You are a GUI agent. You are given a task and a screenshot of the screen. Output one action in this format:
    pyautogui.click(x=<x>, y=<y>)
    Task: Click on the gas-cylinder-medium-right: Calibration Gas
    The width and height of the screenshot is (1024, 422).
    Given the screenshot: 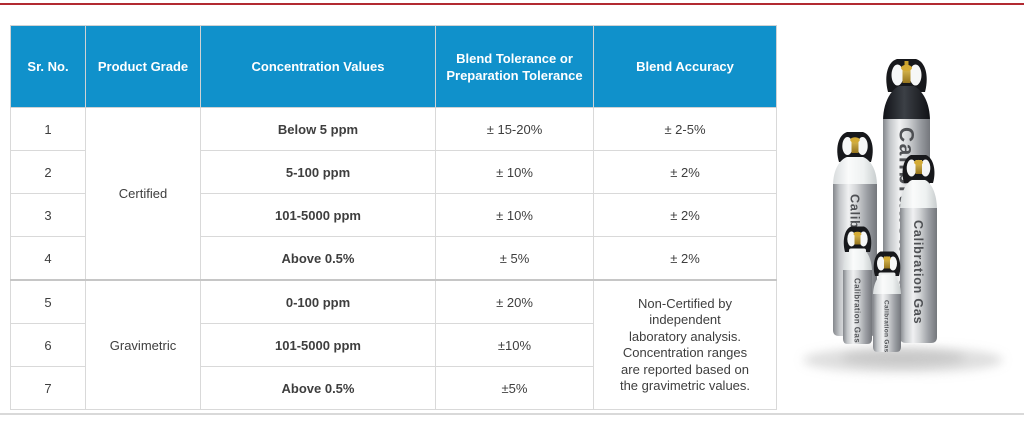 What is the action you would take?
    pyautogui.click(x=918, y=249)
    